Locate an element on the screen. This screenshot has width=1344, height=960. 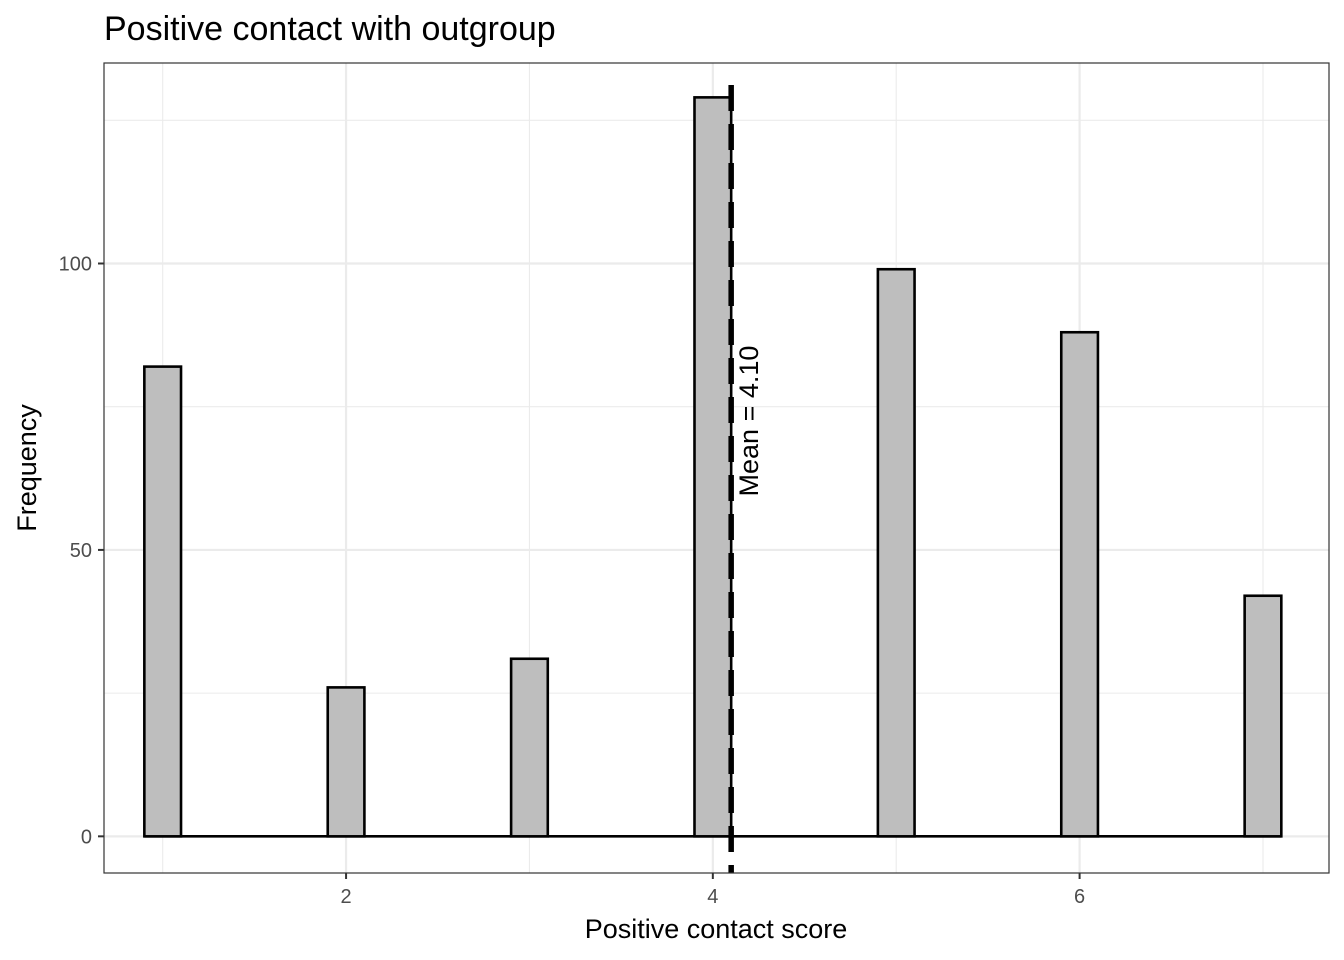
y-axis: 0 50 100 is located at coordinates (81, 550).